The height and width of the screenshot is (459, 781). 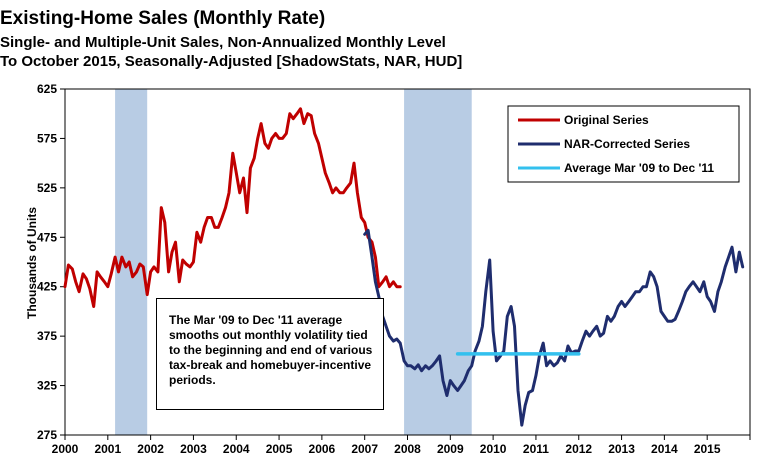 What do you see at coordinates (47, 336) in the screenshot?
I see `y-tick-label-375: 375` at bounding box center [47, 336].